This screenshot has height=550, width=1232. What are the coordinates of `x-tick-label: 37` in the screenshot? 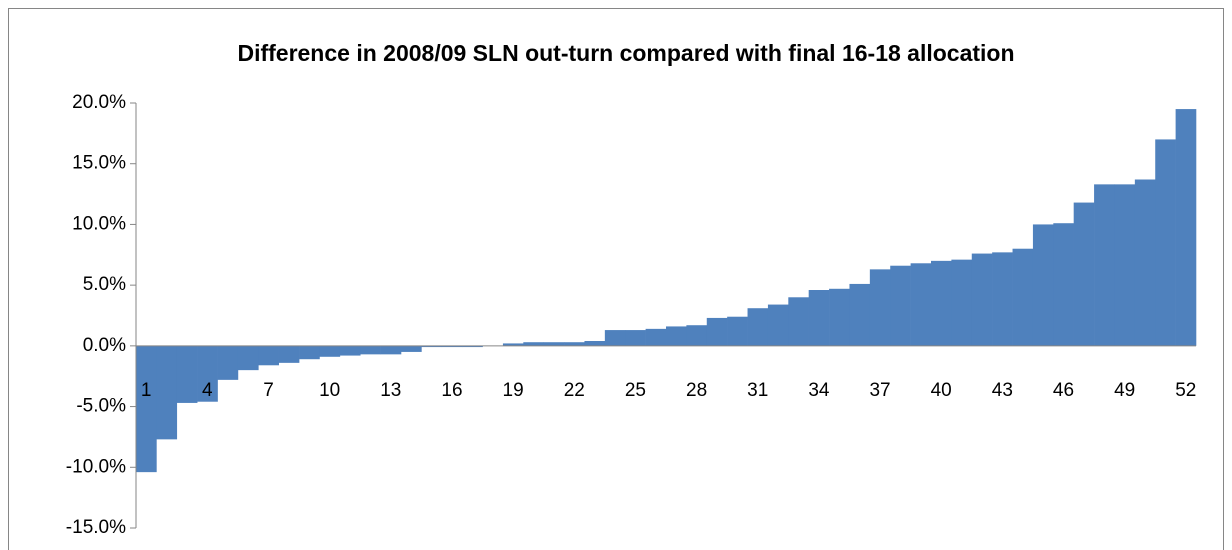 It's located at (879, 390).